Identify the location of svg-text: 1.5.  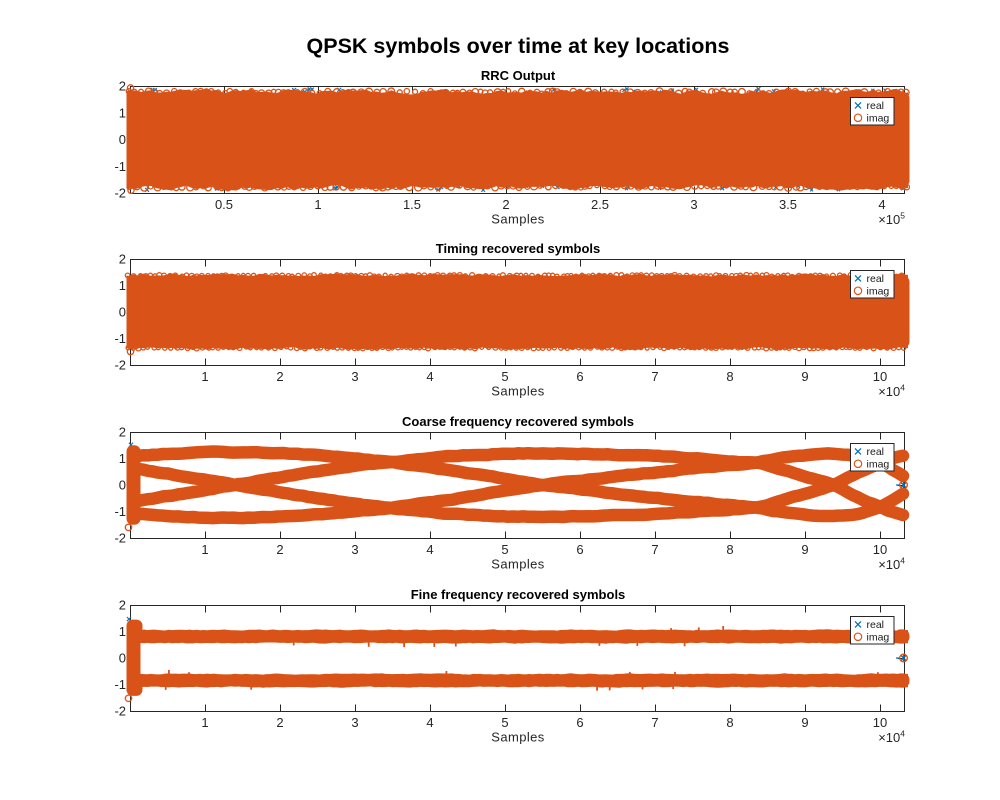
(412, 204).